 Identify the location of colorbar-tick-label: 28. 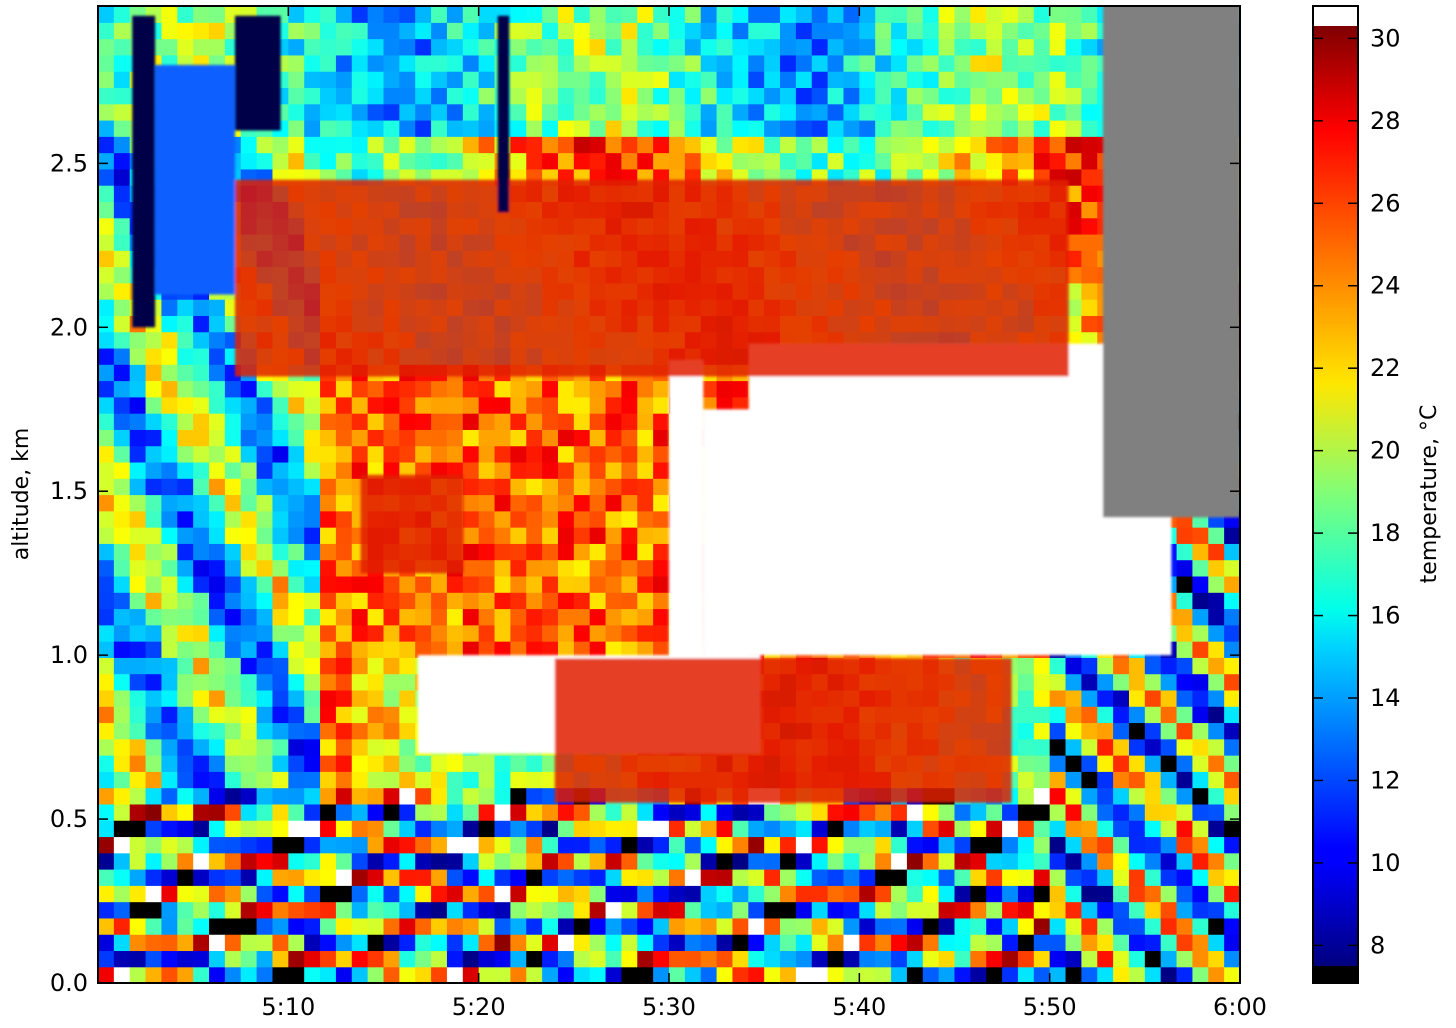
(1385, 121).